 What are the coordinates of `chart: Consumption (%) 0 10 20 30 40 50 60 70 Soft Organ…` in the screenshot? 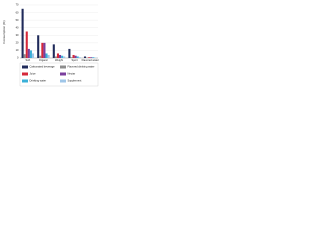 It's located at (50, 45).